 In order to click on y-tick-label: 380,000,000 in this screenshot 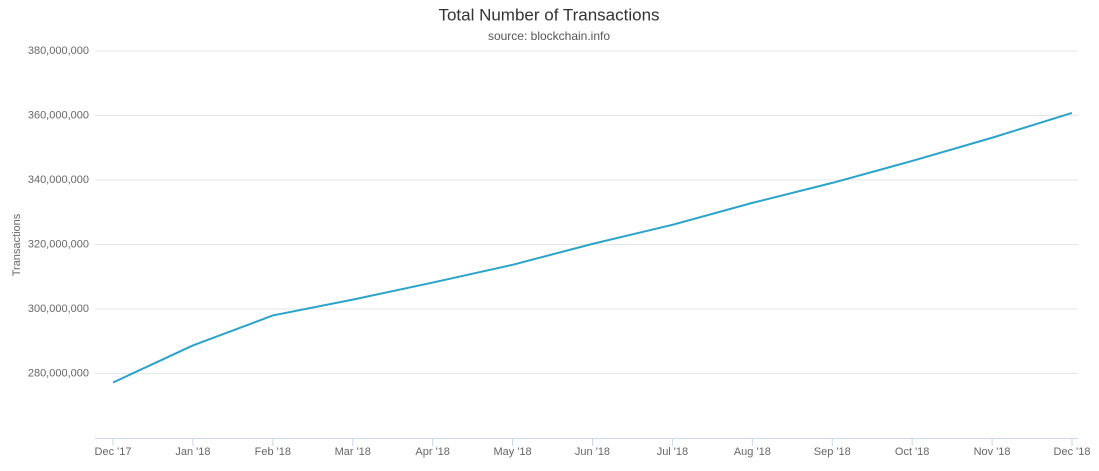, I will do `click(58, 51)`.